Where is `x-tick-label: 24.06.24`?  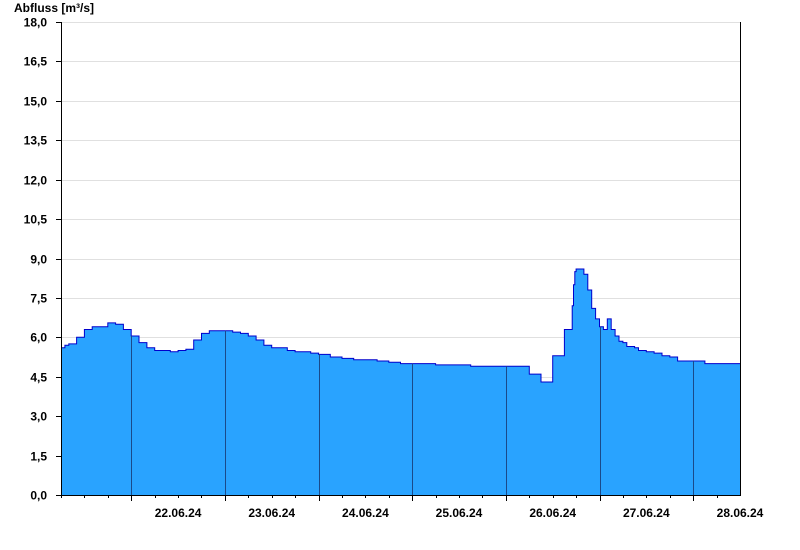
x-tick-label: 24.06.24 is located at coordinates (365, 513).